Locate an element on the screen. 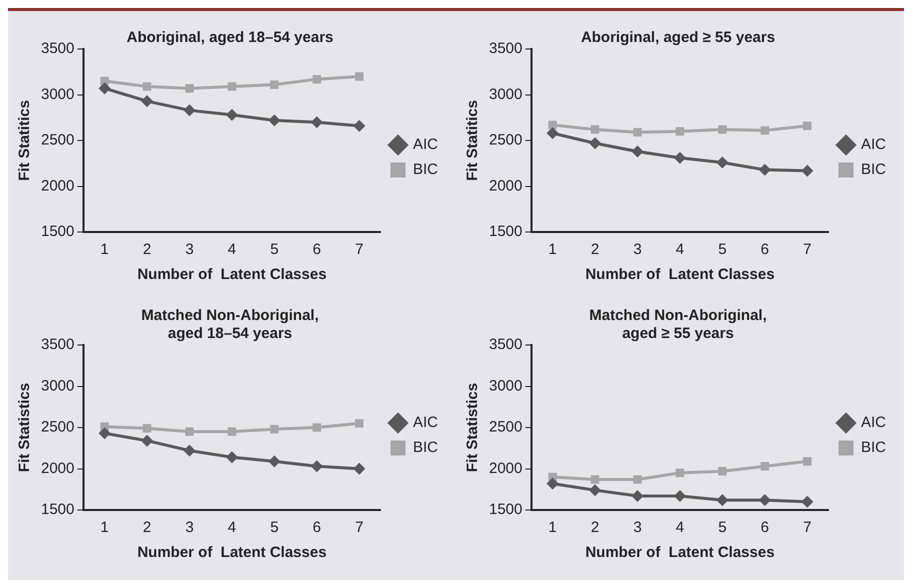 The image size is (912, 588). text: aged 18–54 years is located at coordinates (230, 333).